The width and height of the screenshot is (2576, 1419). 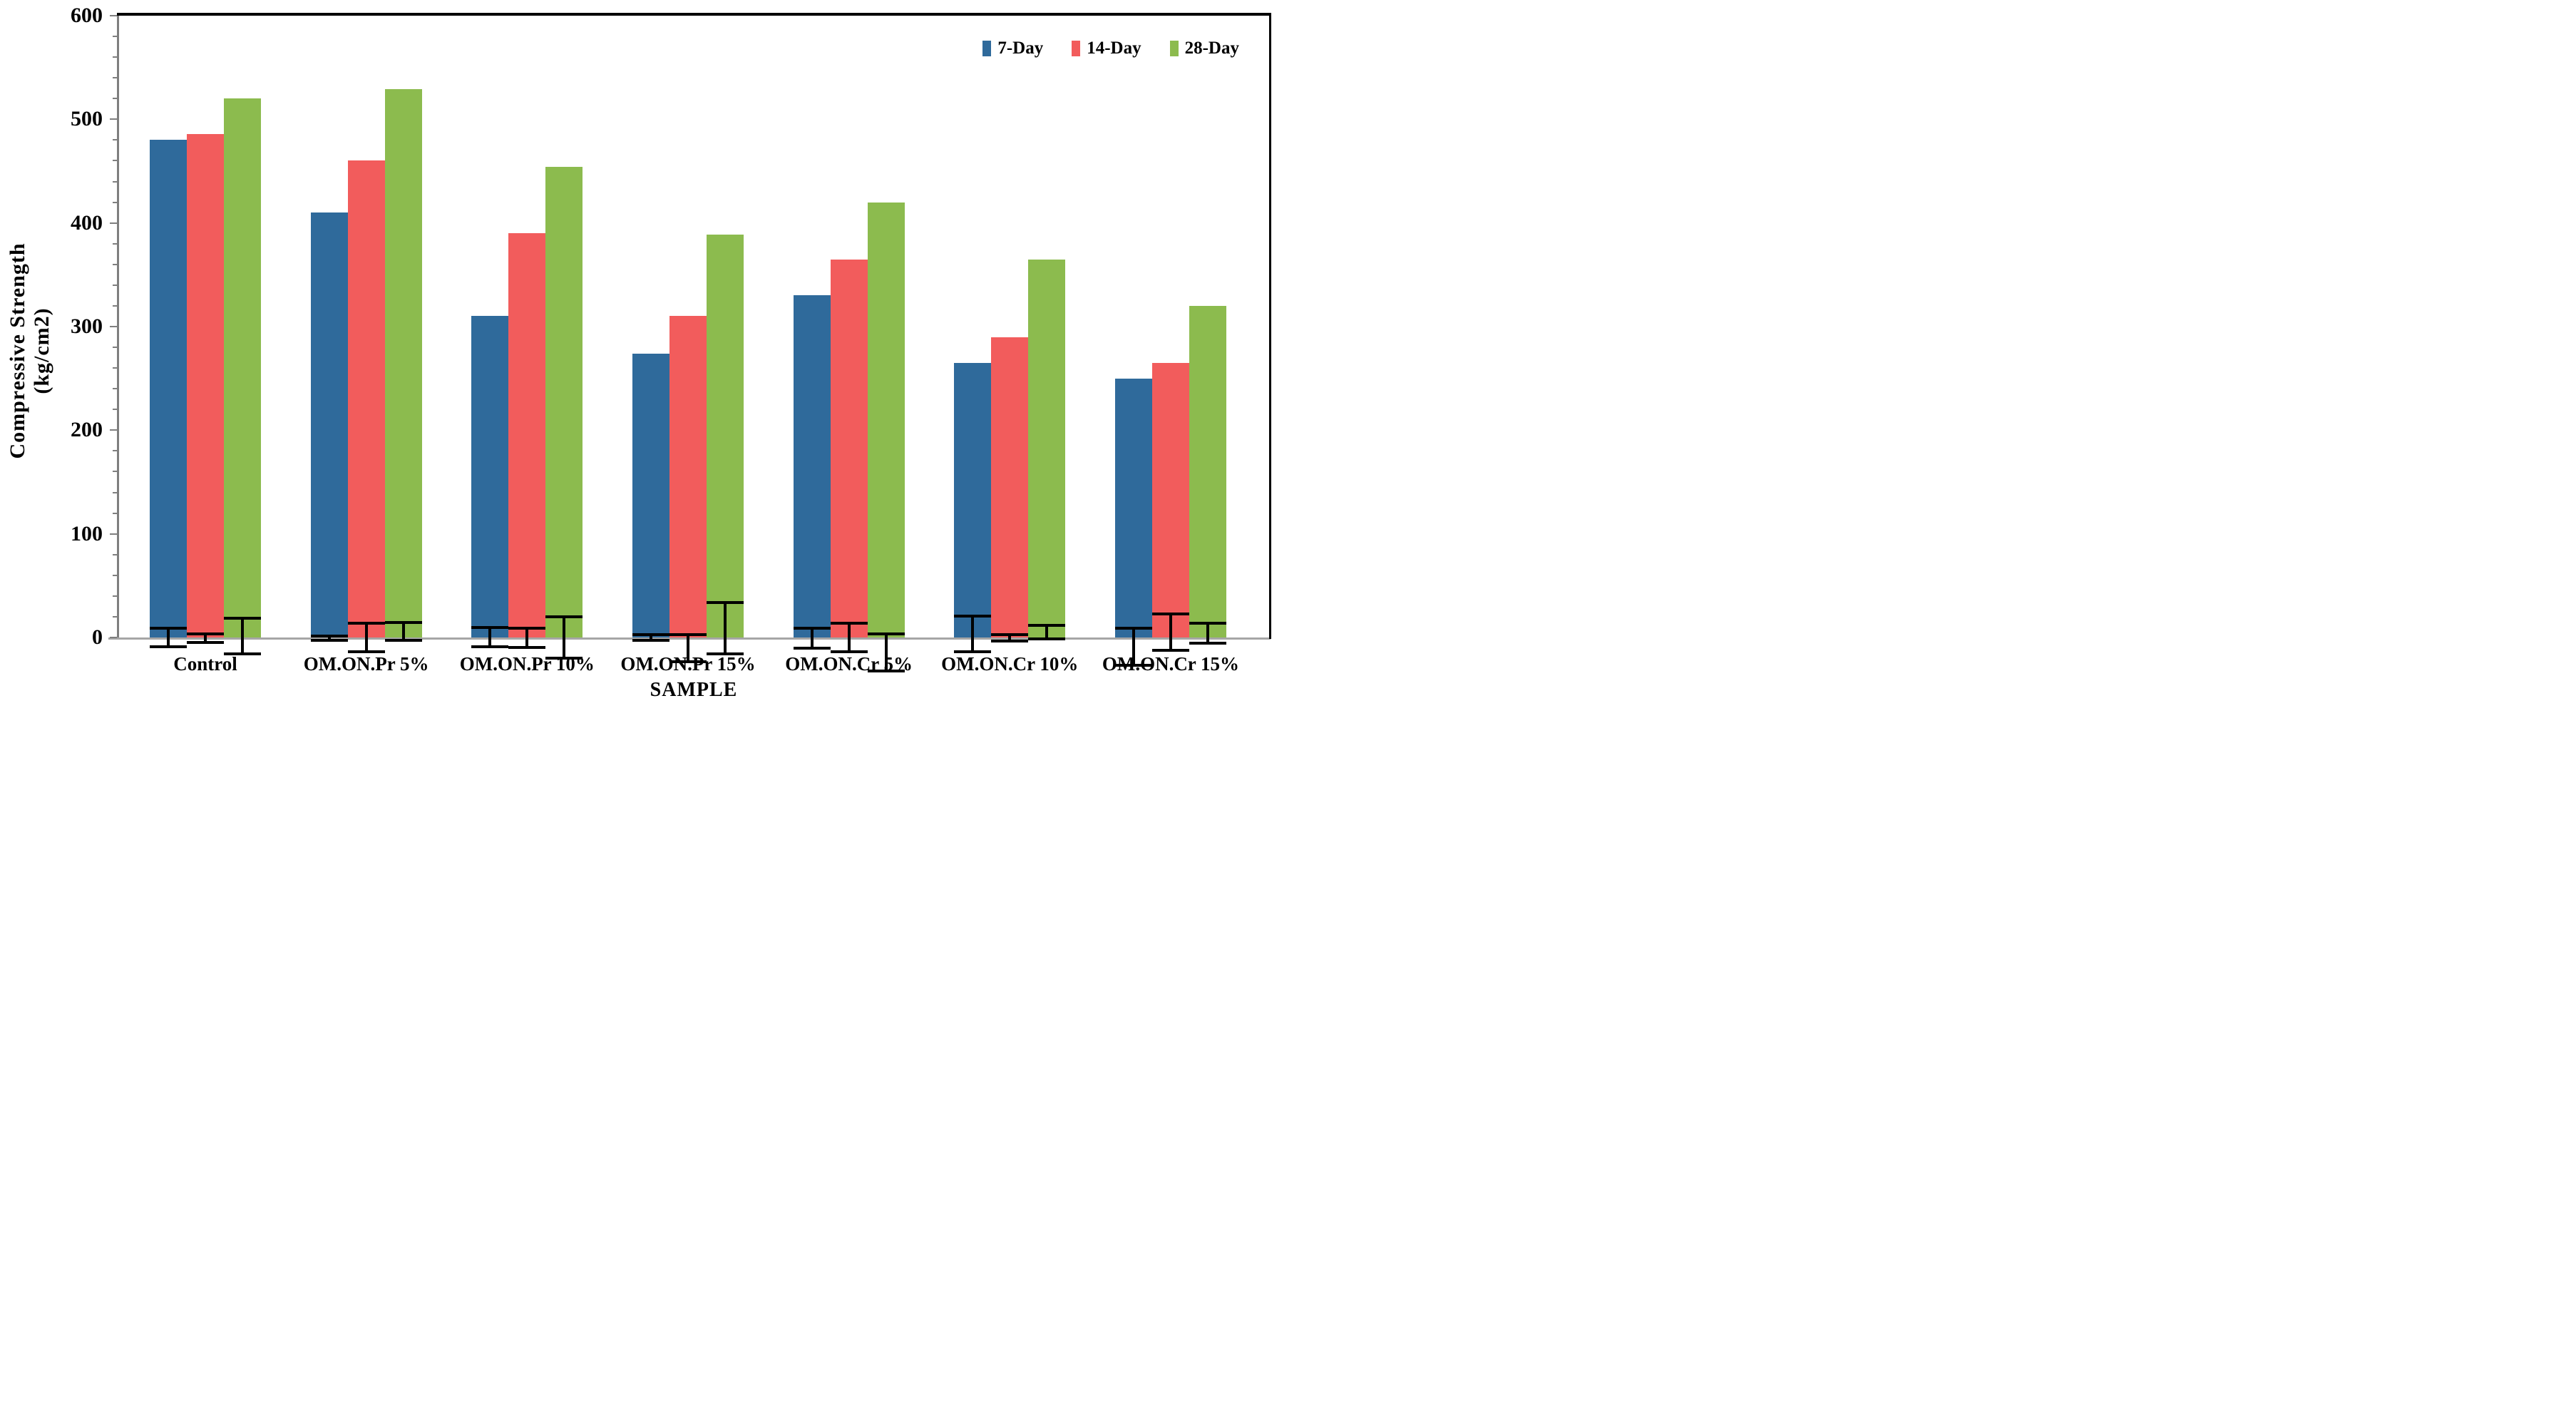 I want to click on x-tick-label-om-on-cr-15: OM.ON.Cr 15%, so click(x=1171, y=664).